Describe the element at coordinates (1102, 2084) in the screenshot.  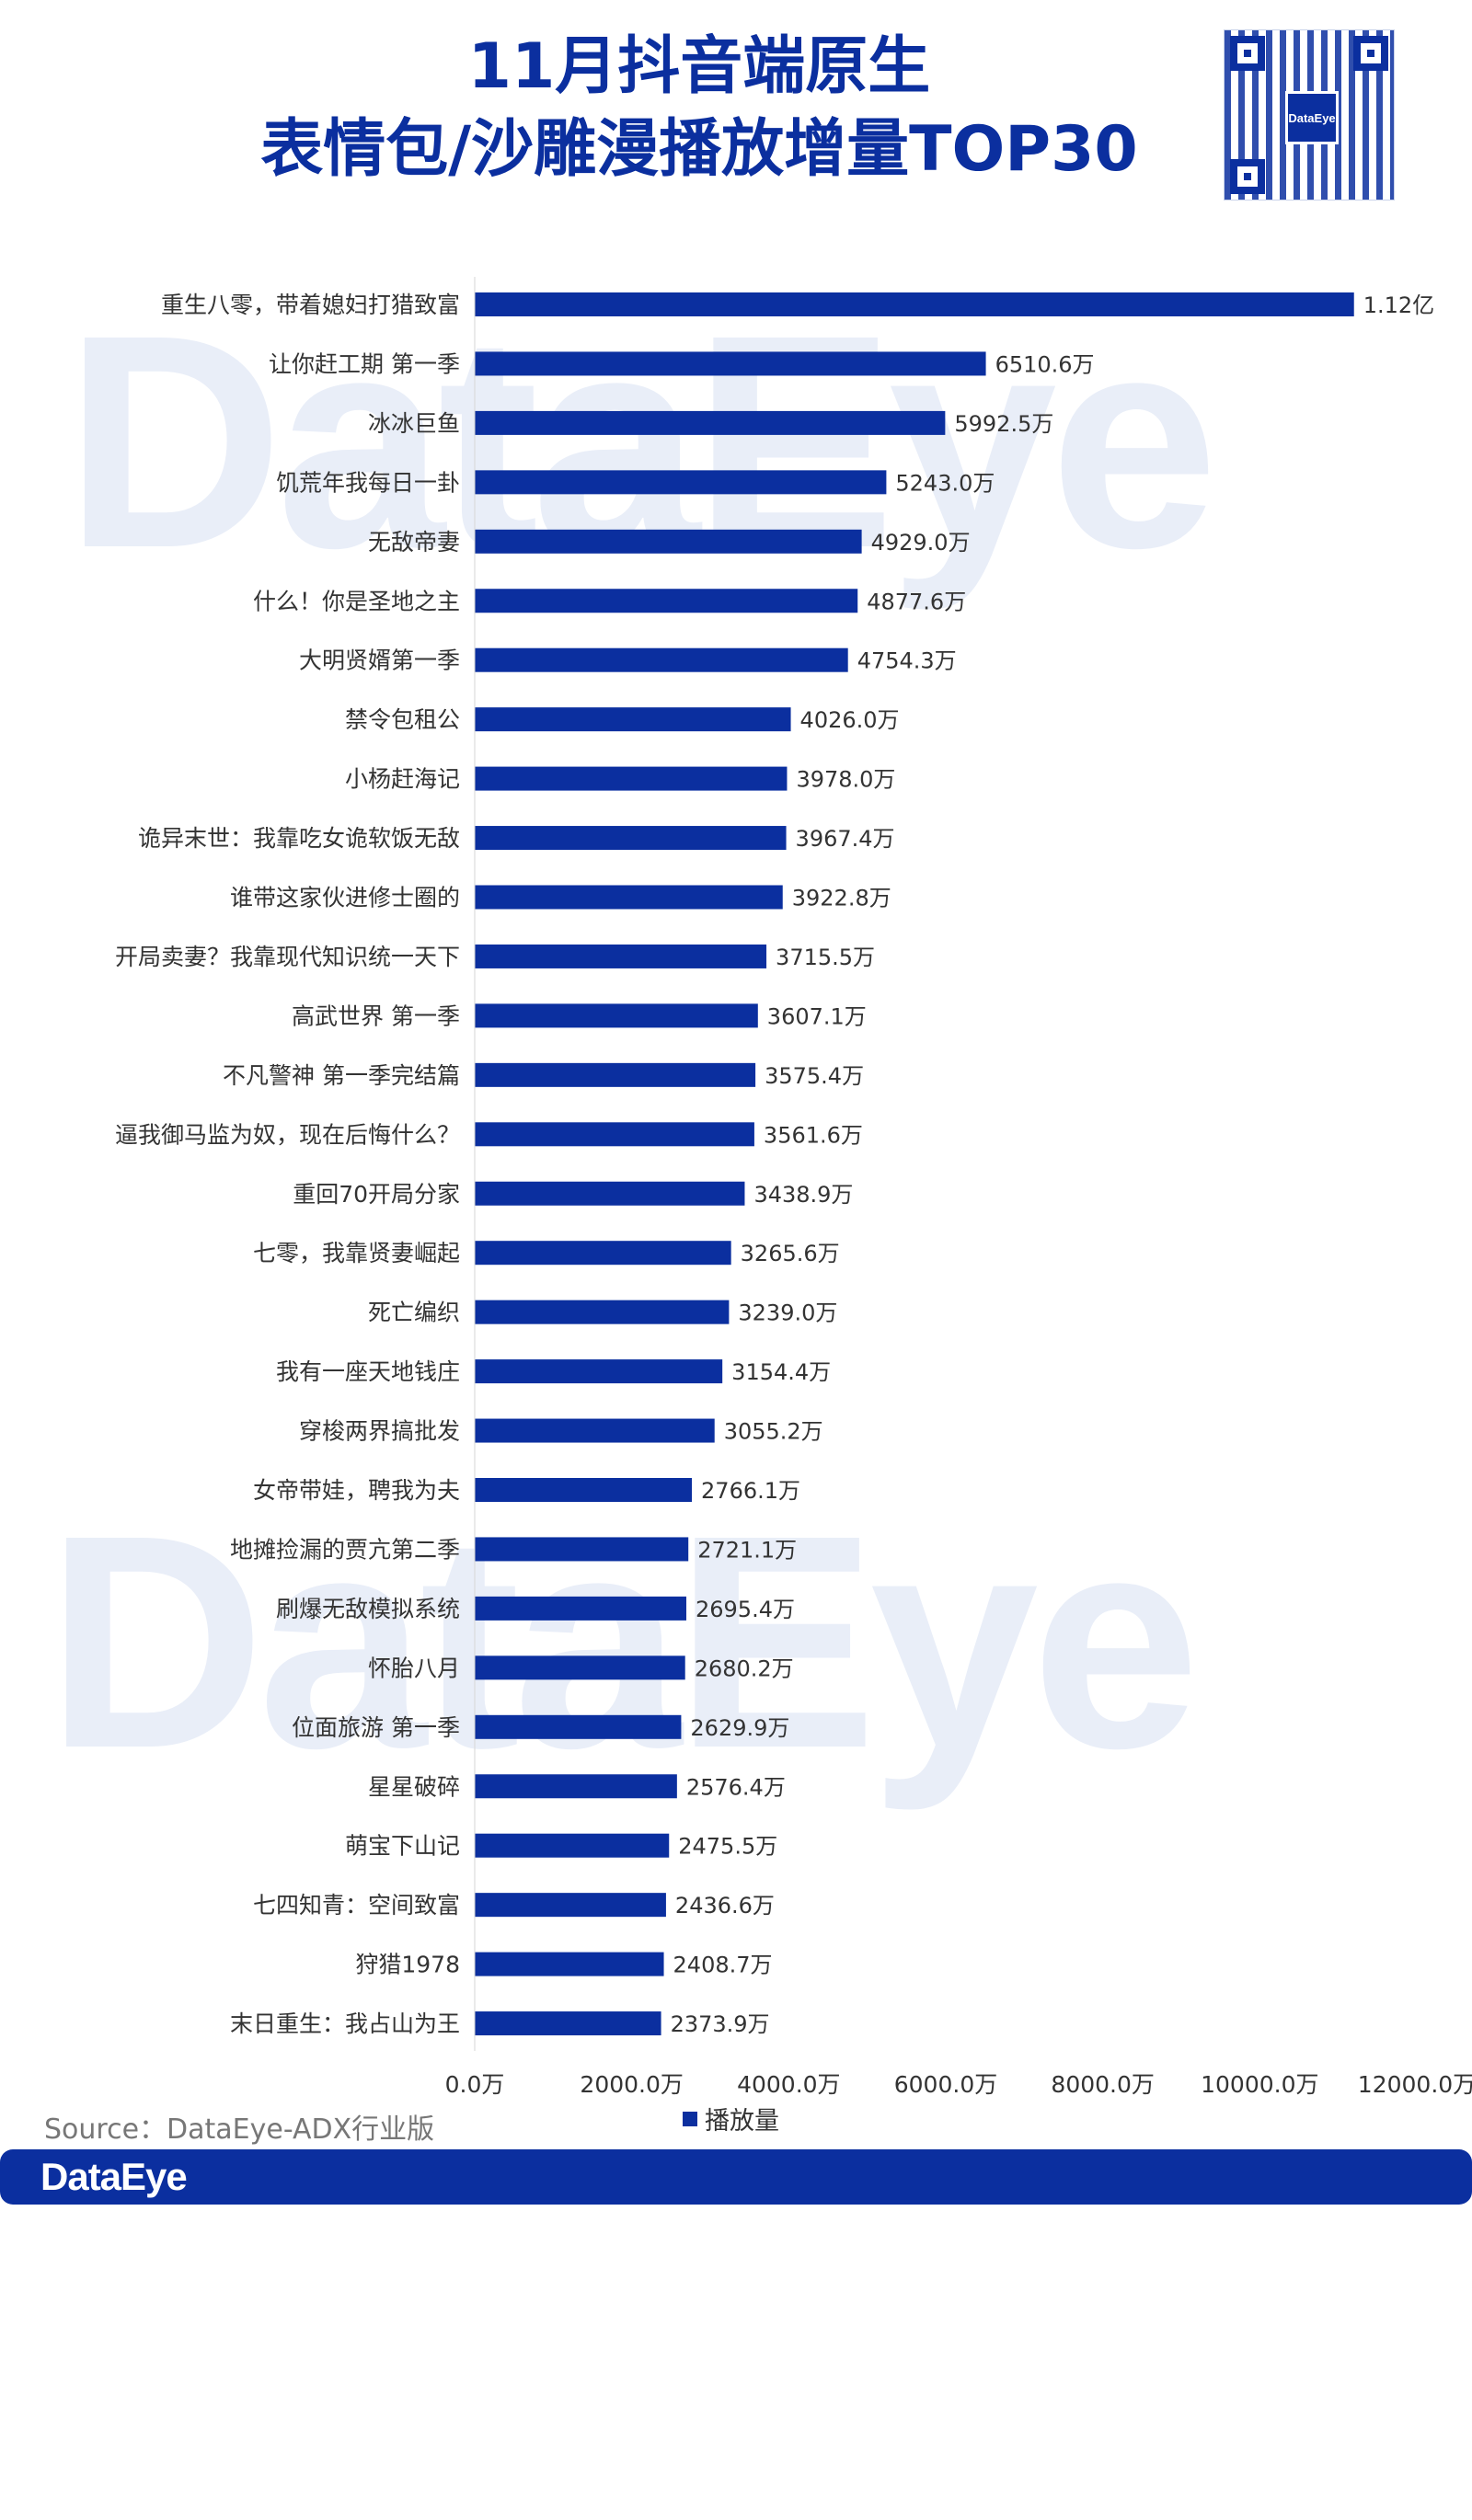
I see `x-tick-label: 8000.0万` at that location.